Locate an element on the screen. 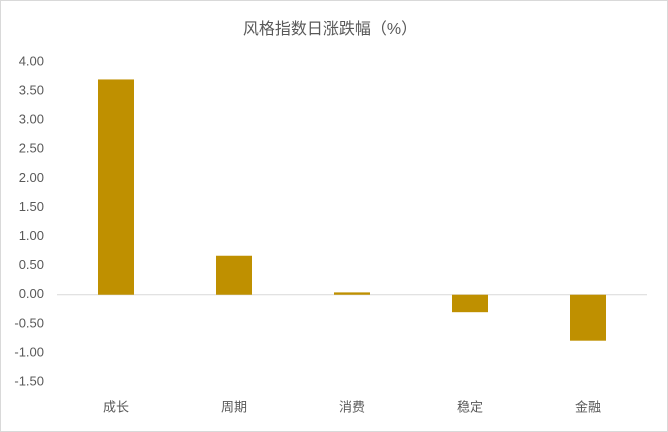 The image size is (668, 432). y-tick-label: 0.50 is located at coordinates (31, 264).